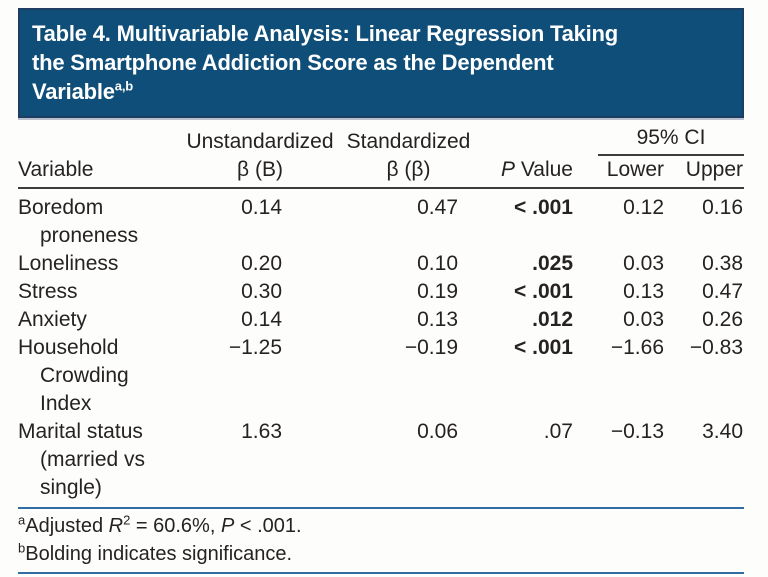 This screenshot has height=577, width=768. What do you see at coordinates (637, 347) in the screenshot?
I see `cell-lower: −1.66` at bounding box center [637, 347].